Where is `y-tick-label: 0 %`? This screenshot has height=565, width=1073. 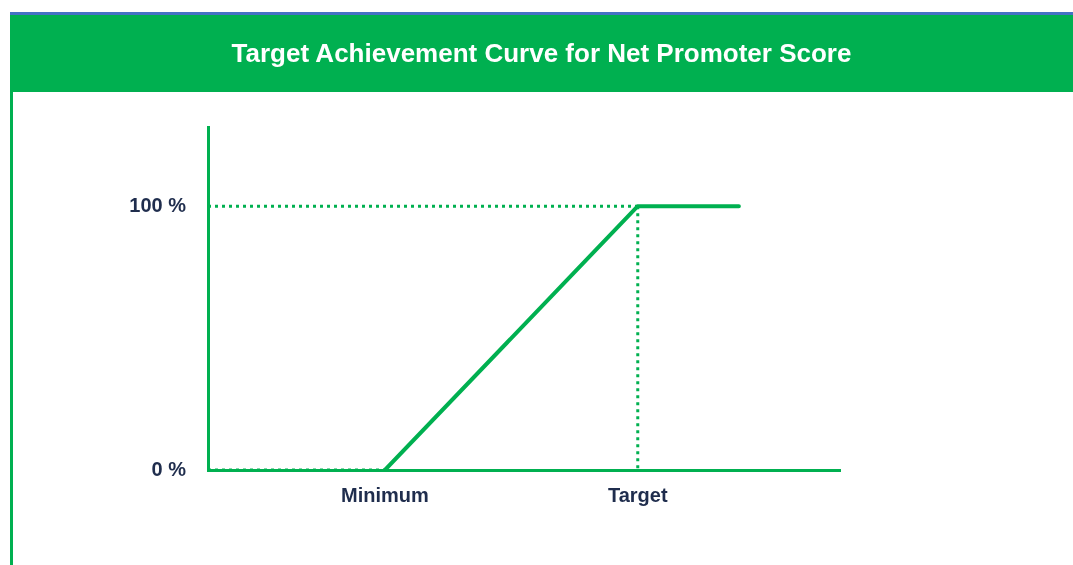
y-tick-label: 0 % is located at coordinates (169, 468).